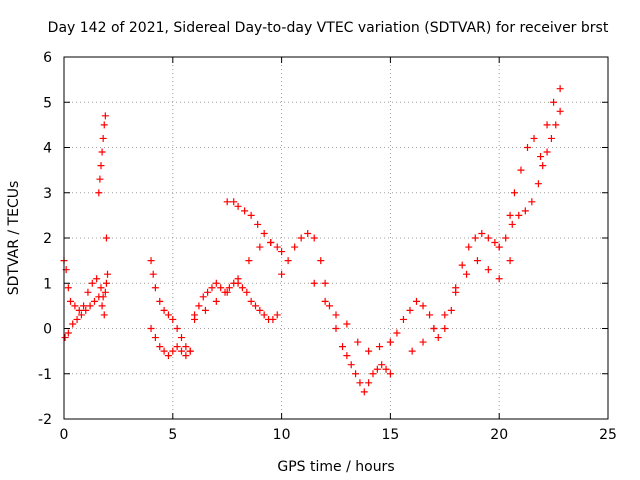  What do you see at coordinates (47, 330) in the screenshot?
I see `y-tick-label: 0` at bounding box center [47, 330].